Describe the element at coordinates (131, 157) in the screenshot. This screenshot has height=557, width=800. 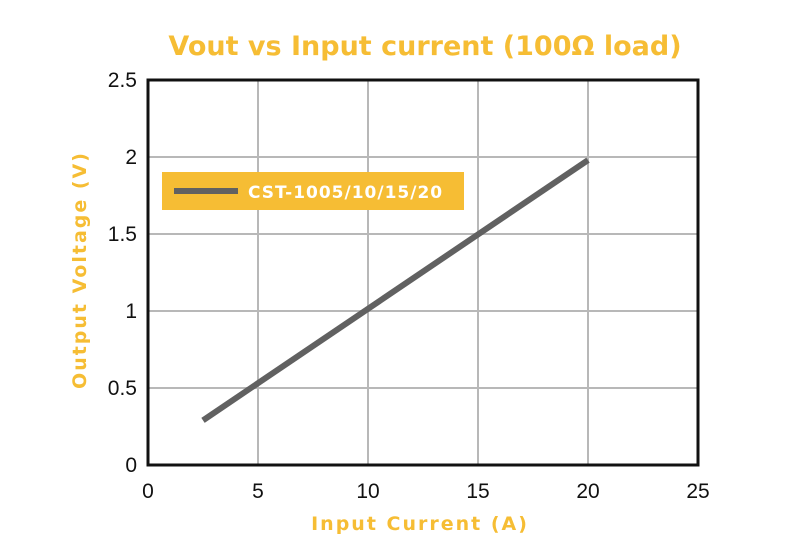
I see `y-tick-label: 2` at that location.